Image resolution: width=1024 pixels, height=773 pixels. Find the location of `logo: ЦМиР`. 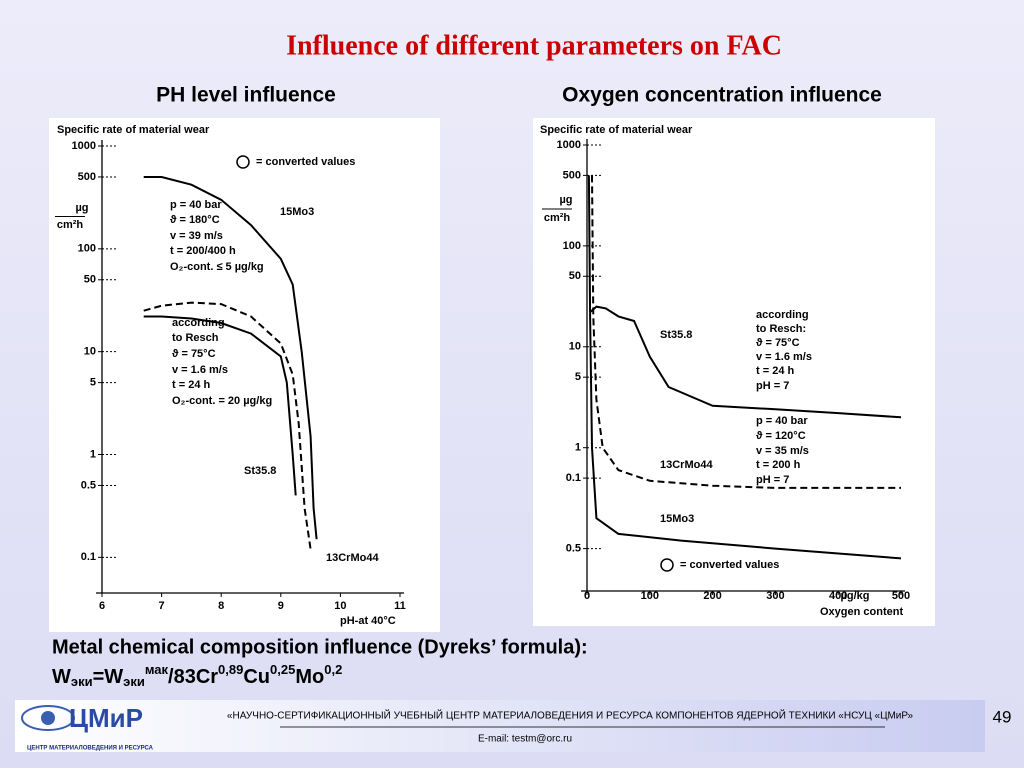

logo: ЦМиР is located at coordinates (106, 718).